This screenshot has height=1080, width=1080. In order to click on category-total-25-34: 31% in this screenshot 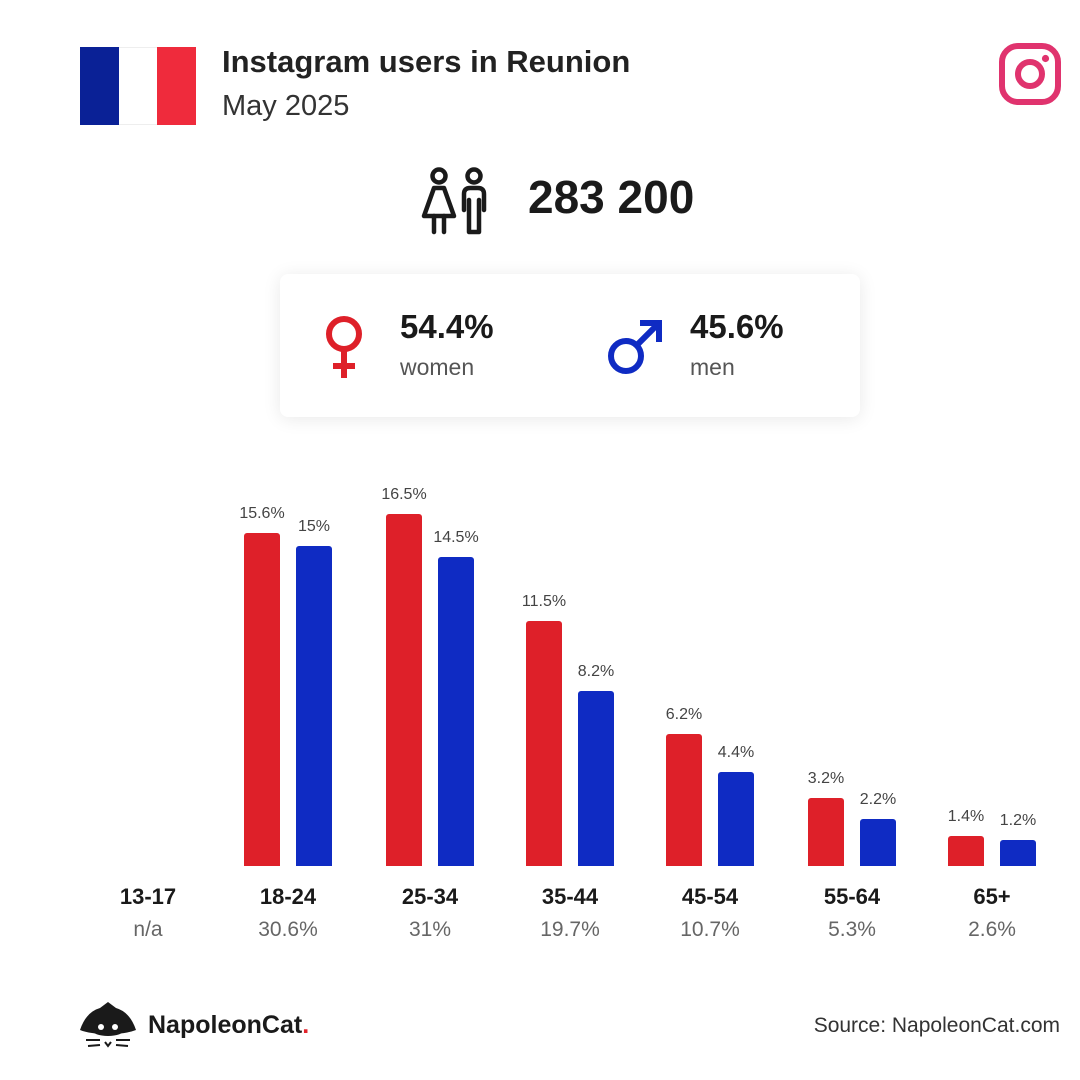, I will do `click(430, 929)`.